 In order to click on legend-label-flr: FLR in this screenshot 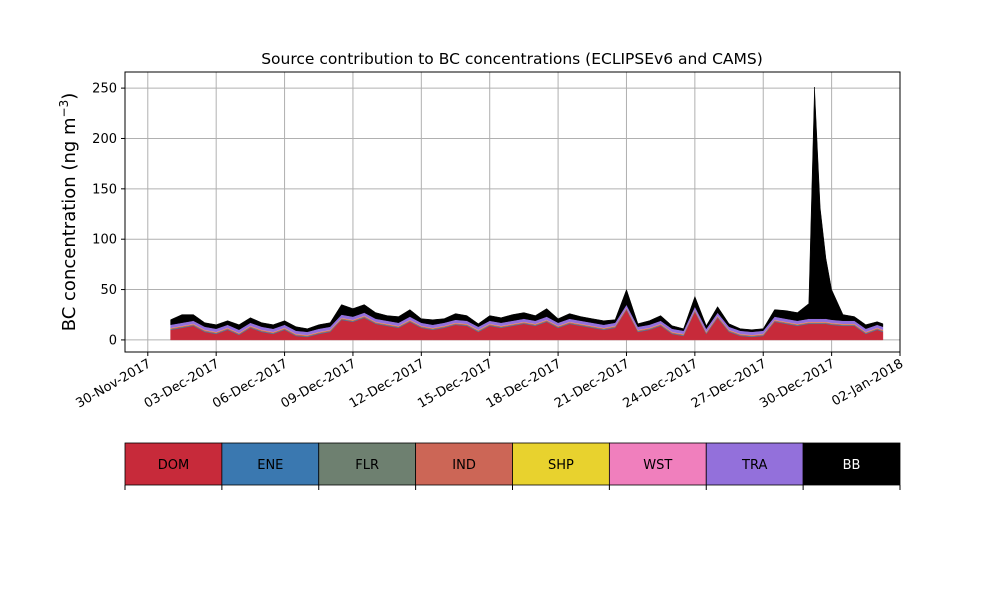, I will do `click(367, 465)`.